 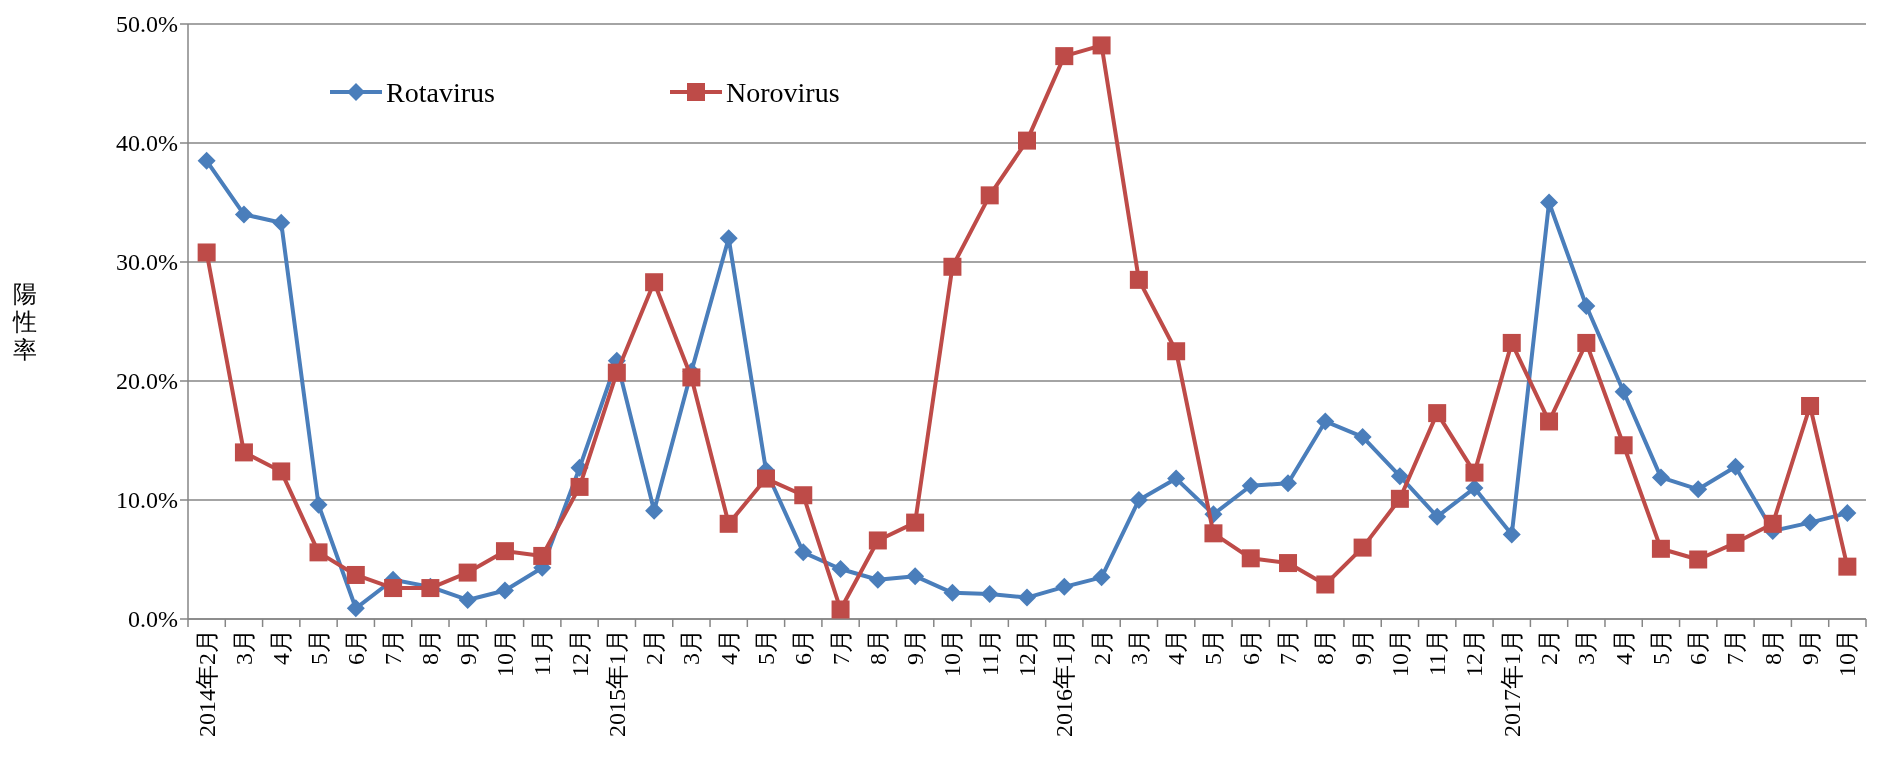 I want to click on y-tick-label: 20.0%, so click(x=147, y=381).